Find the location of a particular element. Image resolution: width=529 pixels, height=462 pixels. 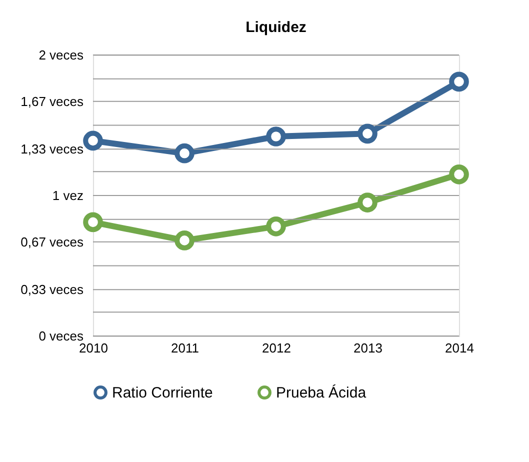

x-tick-label: 2011 is located at coordinates (185, 348).